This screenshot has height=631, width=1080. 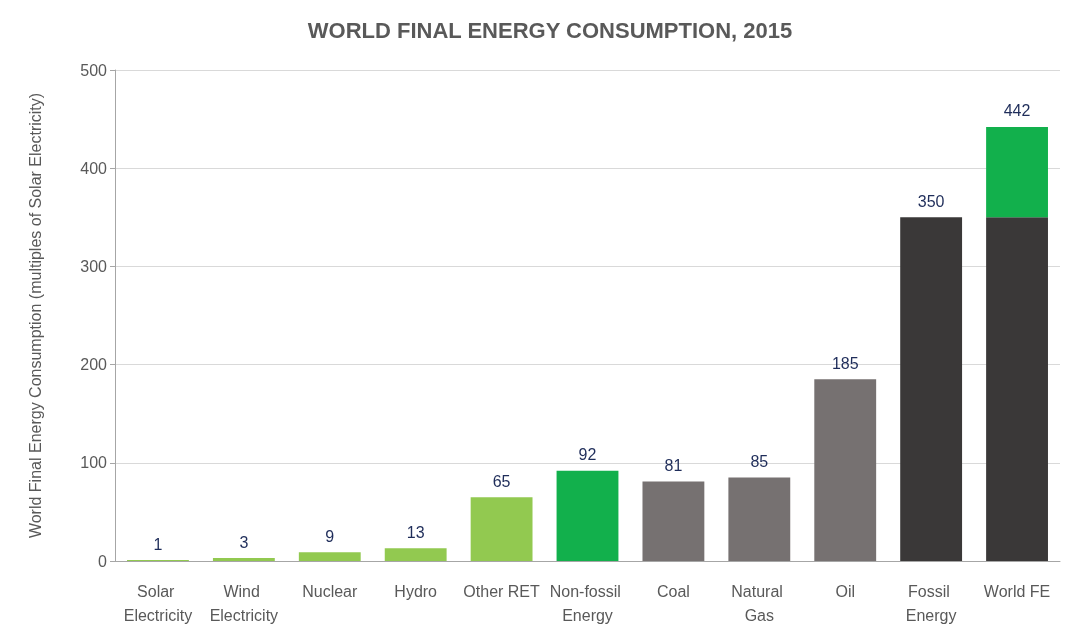 What do you see at coordinates (103, 561) in the screenshot?
I see `y-tick-label: 0` at bounding box center [103, 561].